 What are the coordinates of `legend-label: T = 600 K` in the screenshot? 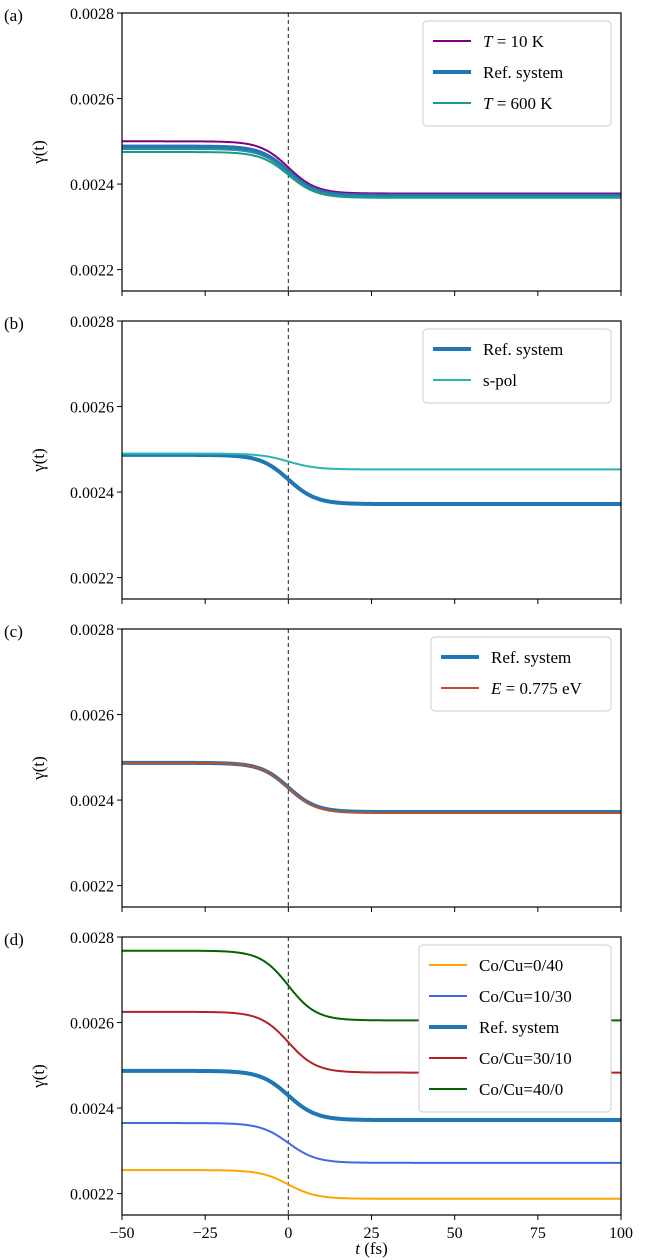 It's located at (518, 103).